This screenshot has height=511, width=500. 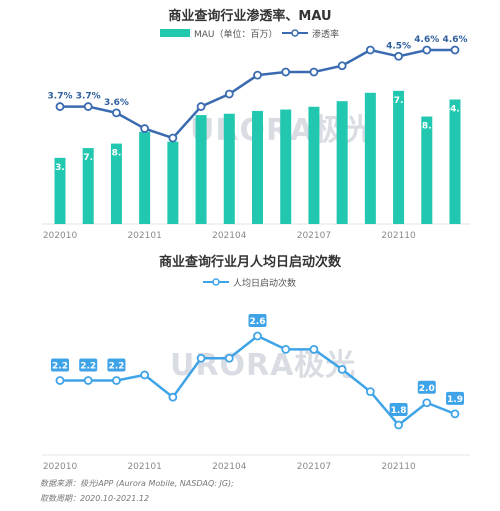 I want to click on launch-label: 1.8, so click(x=399, y=411).